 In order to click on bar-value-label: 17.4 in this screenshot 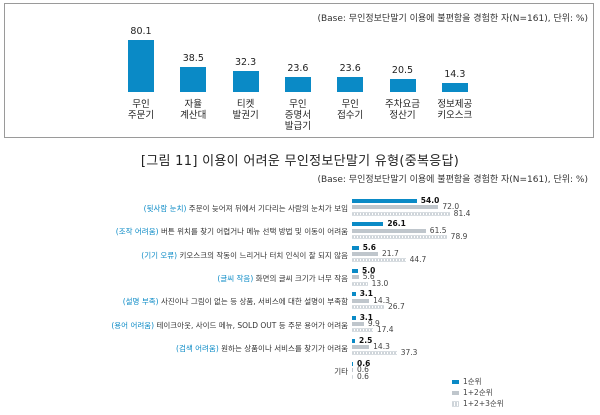, I will do `click(385, 330)`.